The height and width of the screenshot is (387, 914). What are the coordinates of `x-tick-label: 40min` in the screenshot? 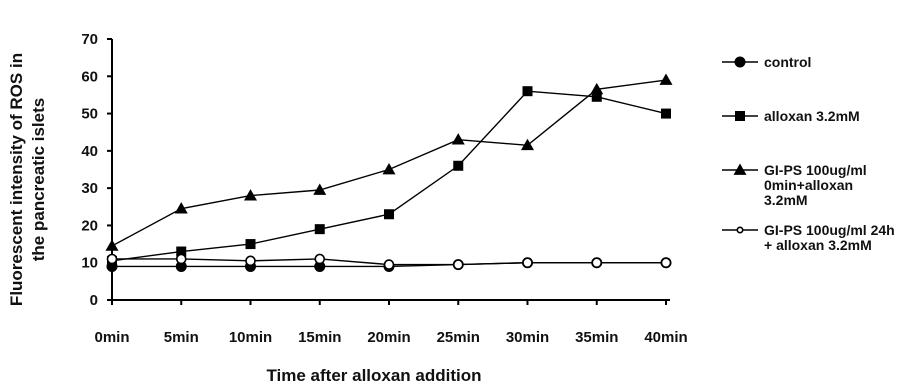 It's located at (665, 337).